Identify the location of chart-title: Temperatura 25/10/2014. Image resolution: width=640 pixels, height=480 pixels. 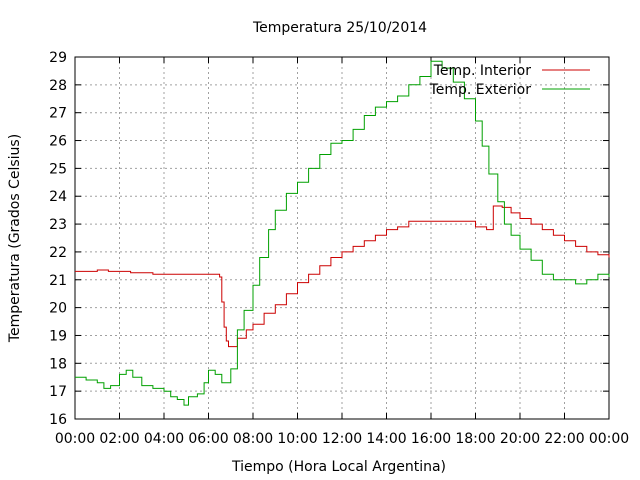
(339, 28).